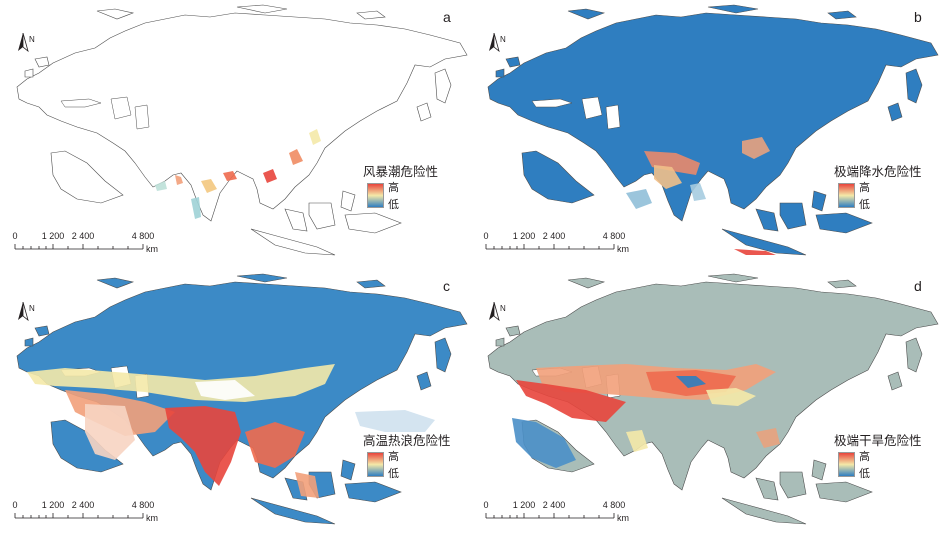  Describe the element at coordinates (446, 286) in the screenshot. I see `panel-letter: c` at that location.